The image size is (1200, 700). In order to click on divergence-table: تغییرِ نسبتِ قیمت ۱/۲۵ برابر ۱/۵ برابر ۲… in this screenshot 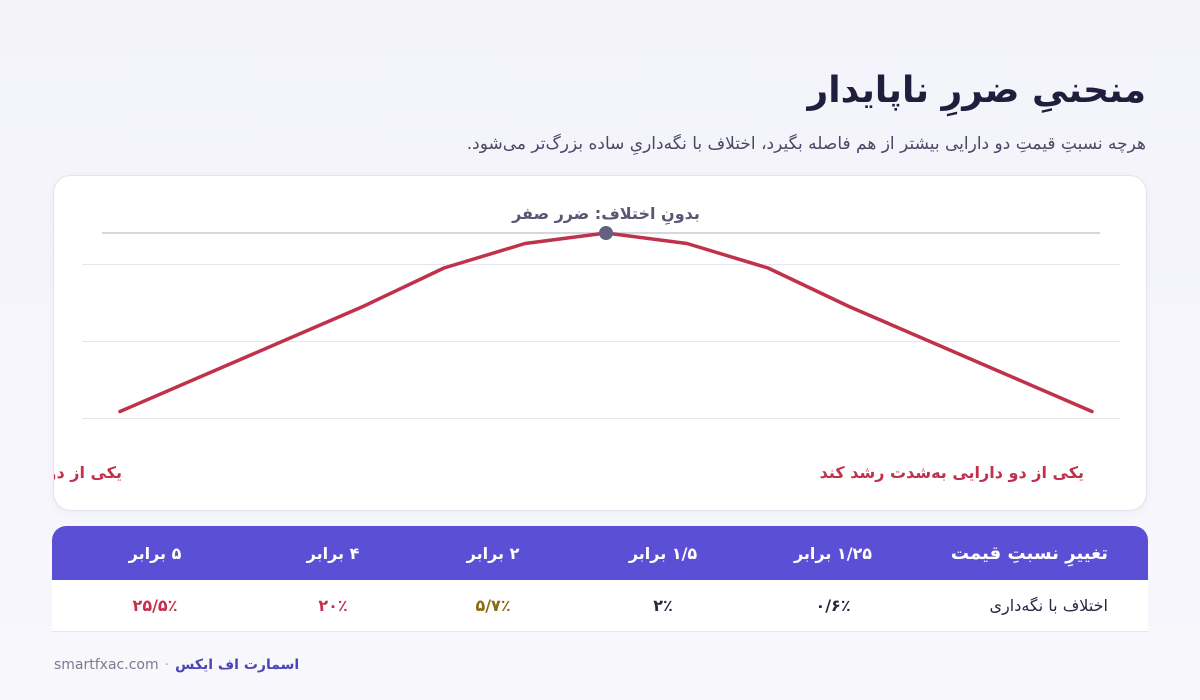, I will do `click(600, 579)`.